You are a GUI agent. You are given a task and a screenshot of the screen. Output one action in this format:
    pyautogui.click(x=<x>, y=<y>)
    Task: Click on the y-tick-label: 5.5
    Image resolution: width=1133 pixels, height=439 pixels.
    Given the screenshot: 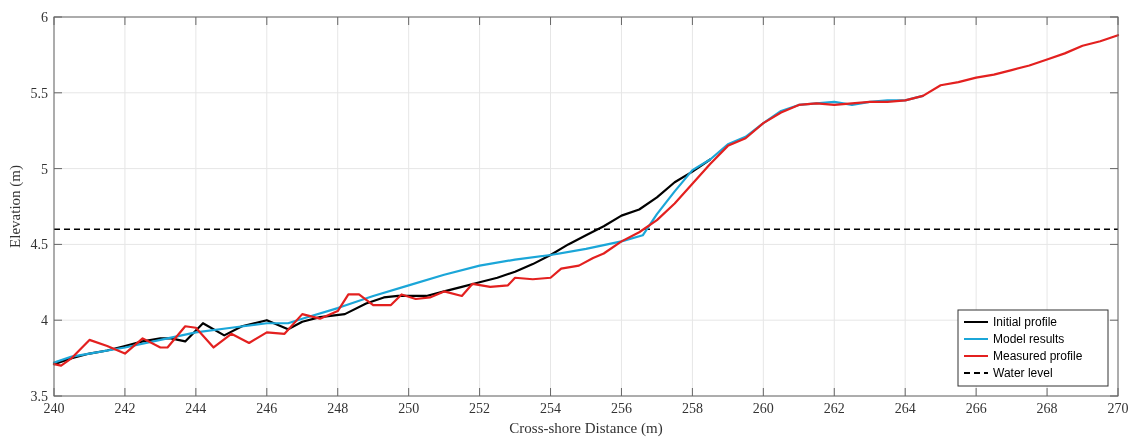 What is the action you would take?
    pyautogui.click(x=39, y=93)
    